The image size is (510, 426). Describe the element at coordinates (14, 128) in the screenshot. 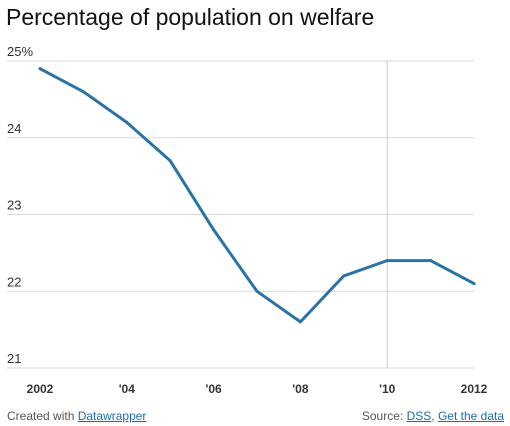

I see `y-tick-label: 24` at that location.